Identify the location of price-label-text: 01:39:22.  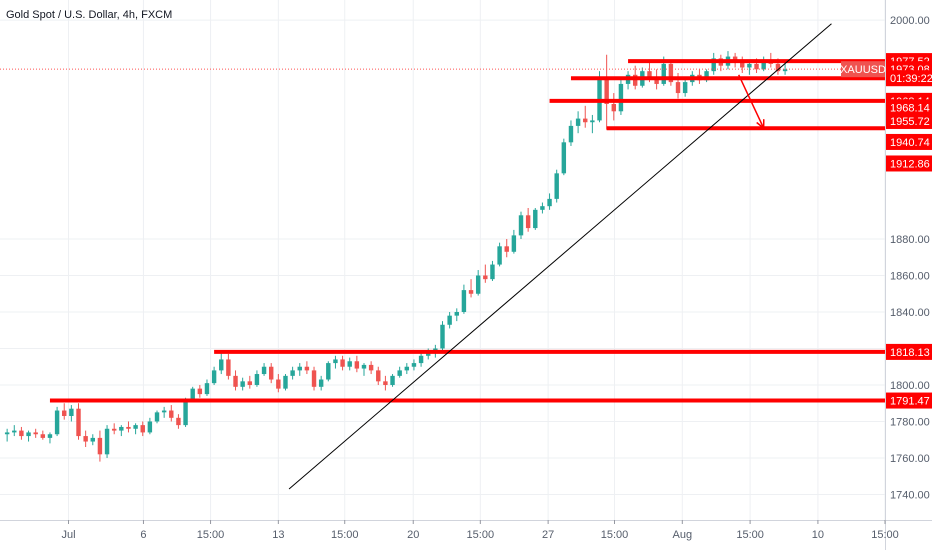
(911, 79).